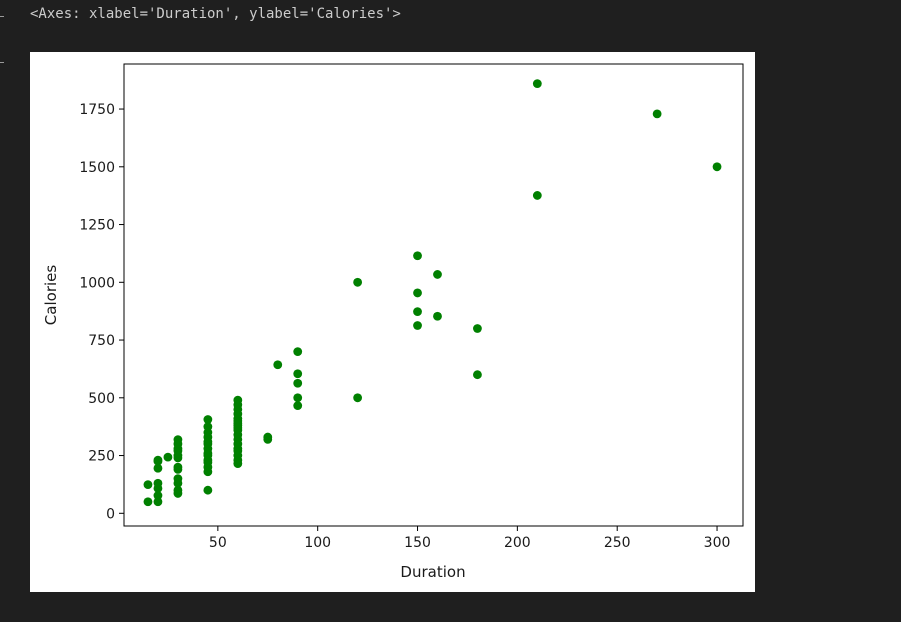 The height and width of the screenshot is (622, 901). I want to click on y-axis-label: Calories, so click(51, 295).